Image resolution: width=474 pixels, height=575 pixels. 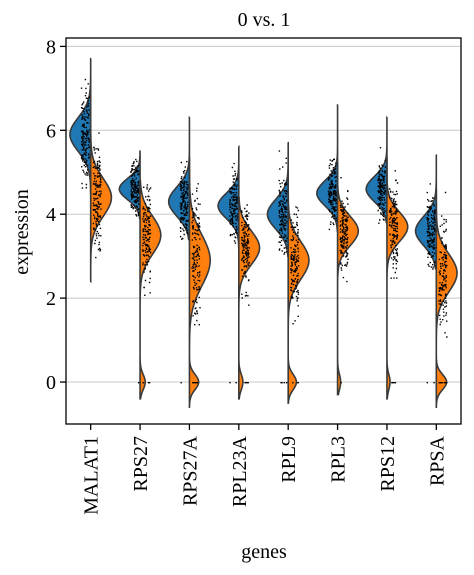 What do you see at coordinates (240, 471) in the screenshot?
I see `x-tick-label: RPL23A` at bounding box center [240, 471].